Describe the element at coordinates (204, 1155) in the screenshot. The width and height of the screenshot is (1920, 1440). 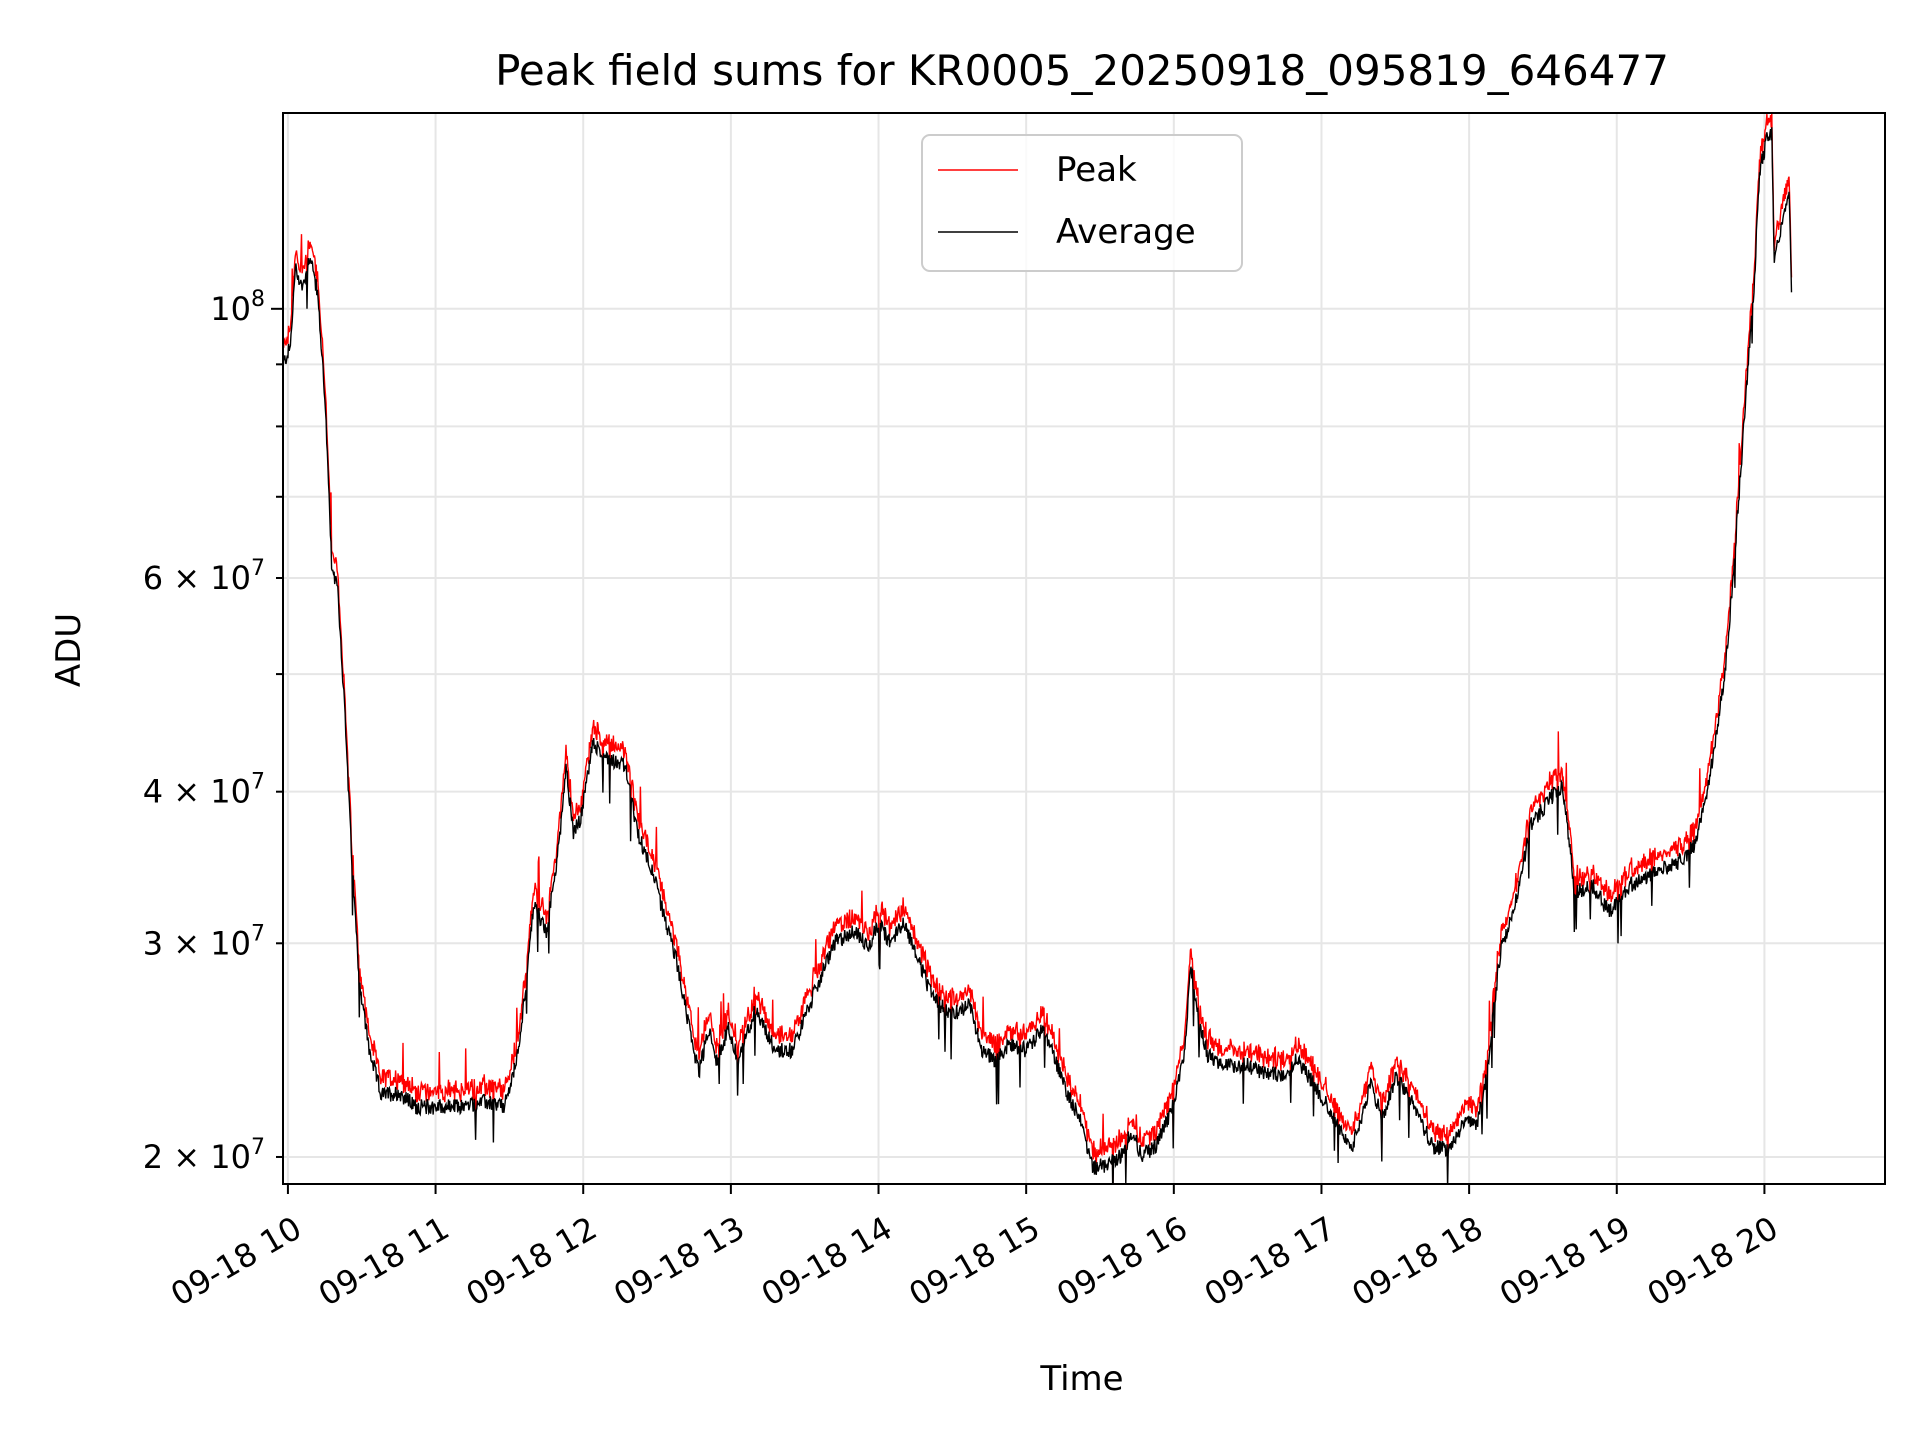
I see `y-tick-label: 2 × 107` at that location.